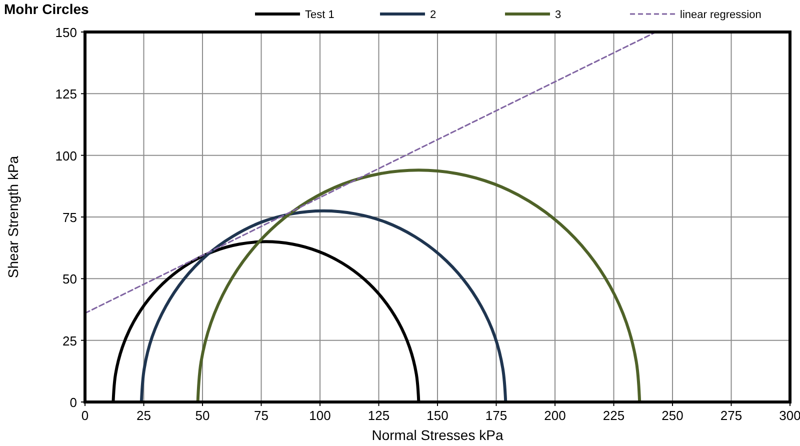 The width and height of the screenshot is (800, 446). I want to click on y-tick-label: 25, so click(69, 340).